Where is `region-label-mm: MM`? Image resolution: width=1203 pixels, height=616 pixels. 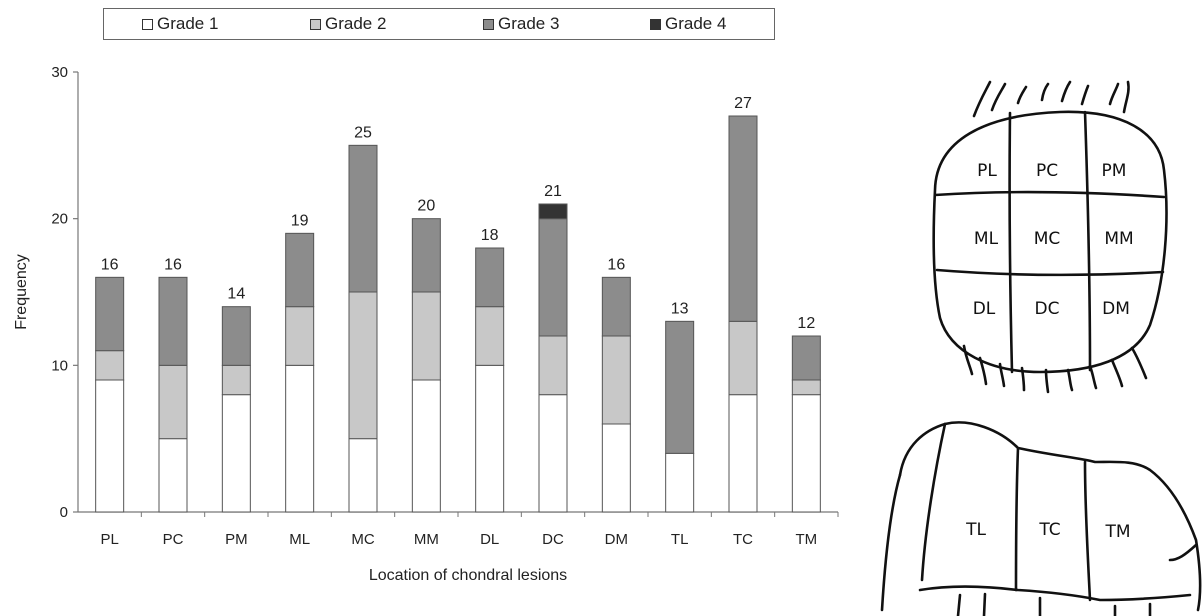
region-label-mm: MM is located at coordinates (1118, 239).